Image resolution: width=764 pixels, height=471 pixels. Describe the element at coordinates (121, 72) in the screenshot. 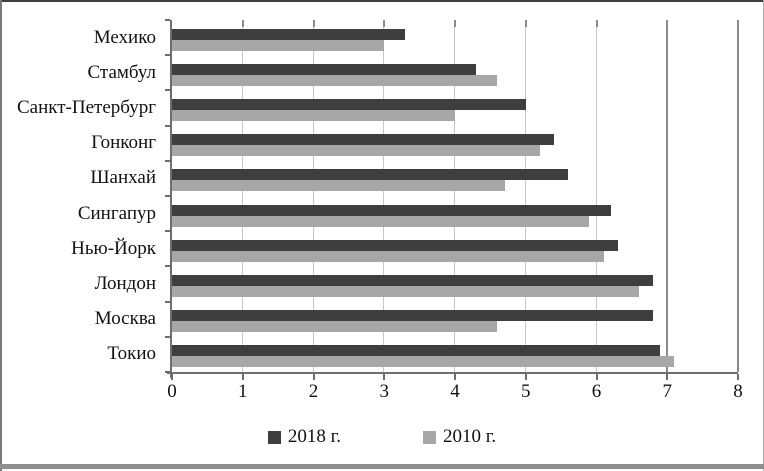

I see `category-label: Стамбул` at that location.